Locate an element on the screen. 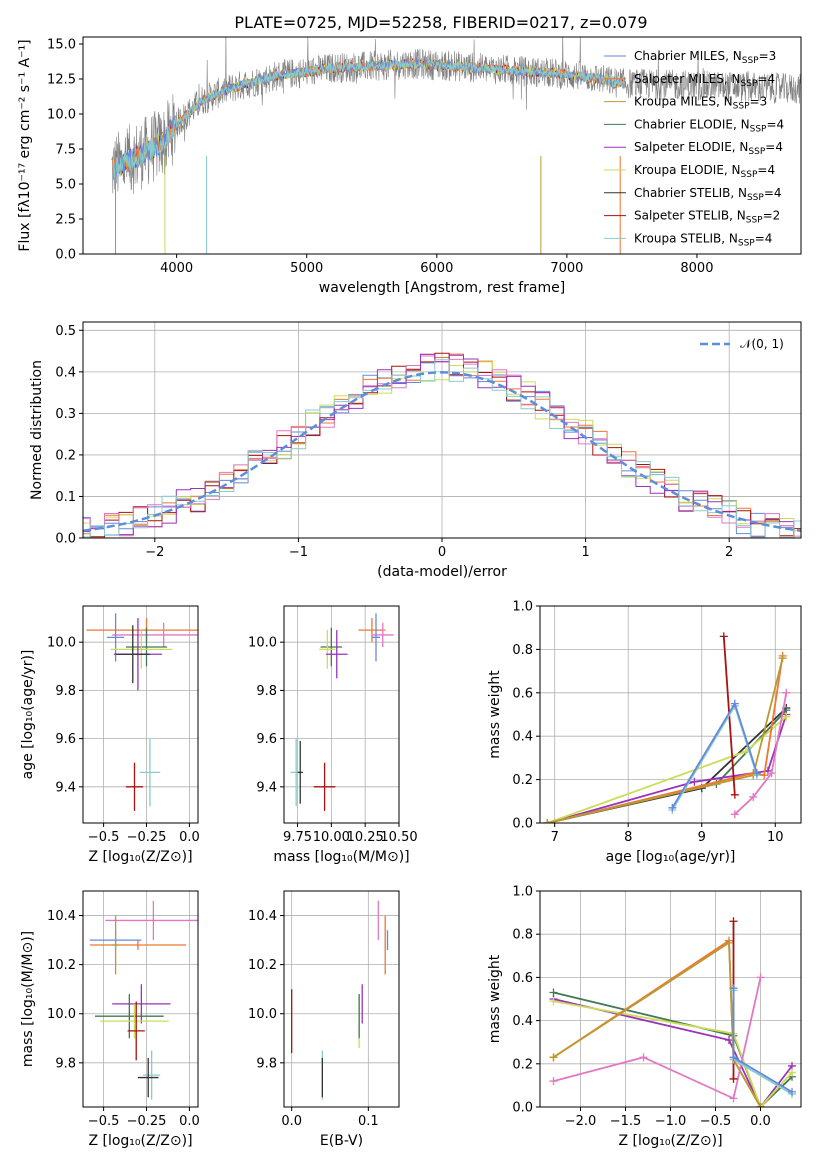  tick-label-x: −0.25 is located at coordinates (147, 1121).